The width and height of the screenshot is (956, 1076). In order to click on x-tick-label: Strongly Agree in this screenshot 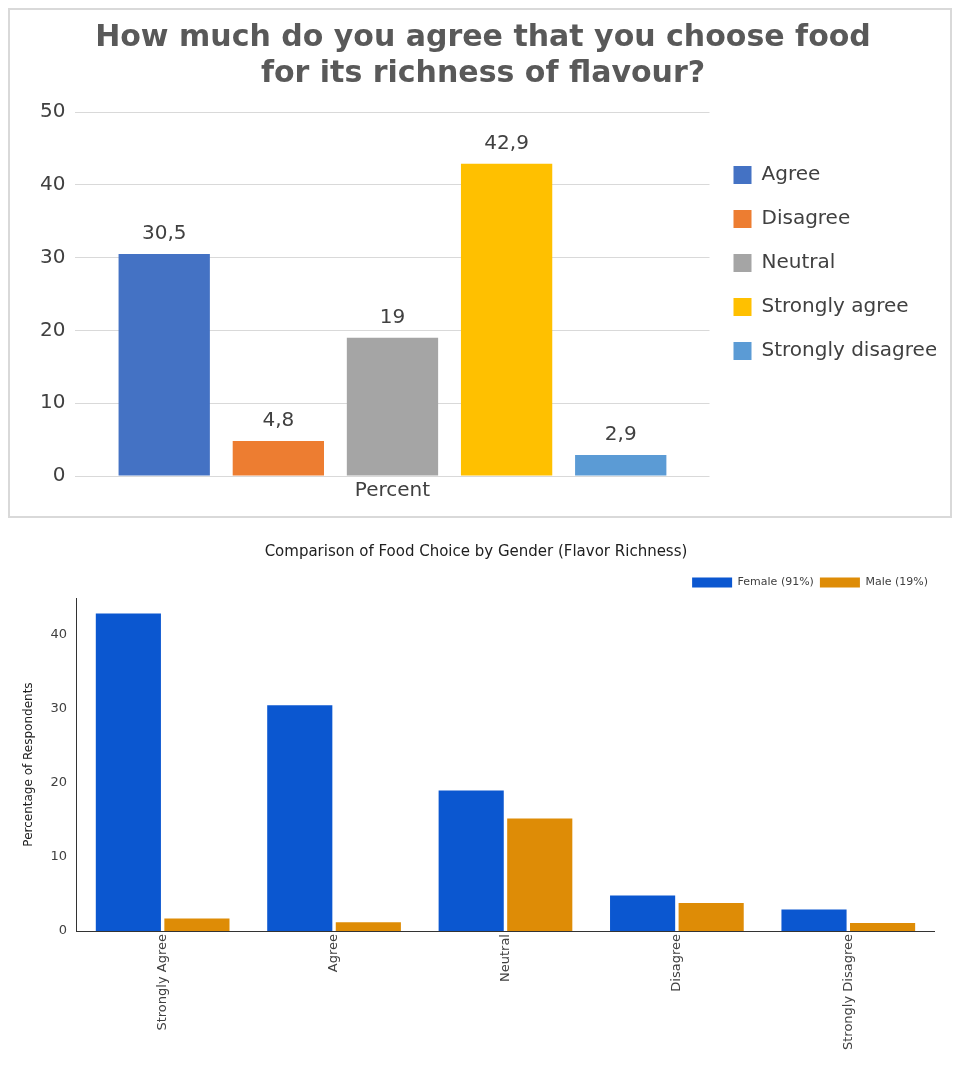, I will do `click(162, 982)`.